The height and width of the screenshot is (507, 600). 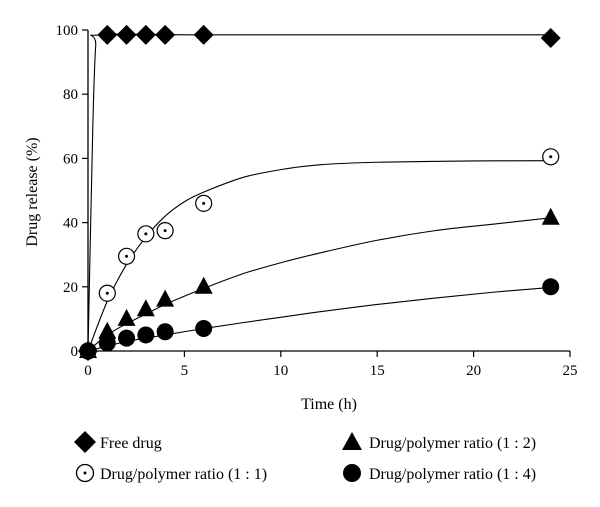 What do you see at coordinates (131, 443) in the screenshot?
I see `legend-label: Free drug` at bounding box center [131, 443].